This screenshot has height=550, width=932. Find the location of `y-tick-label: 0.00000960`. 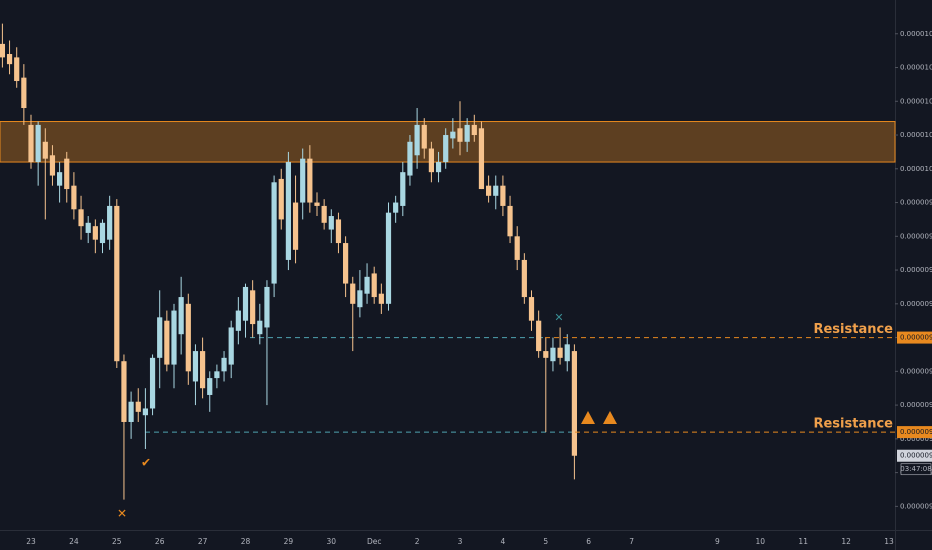

y-tick-label: 0.00000960 is located at coordinates (916, 304).